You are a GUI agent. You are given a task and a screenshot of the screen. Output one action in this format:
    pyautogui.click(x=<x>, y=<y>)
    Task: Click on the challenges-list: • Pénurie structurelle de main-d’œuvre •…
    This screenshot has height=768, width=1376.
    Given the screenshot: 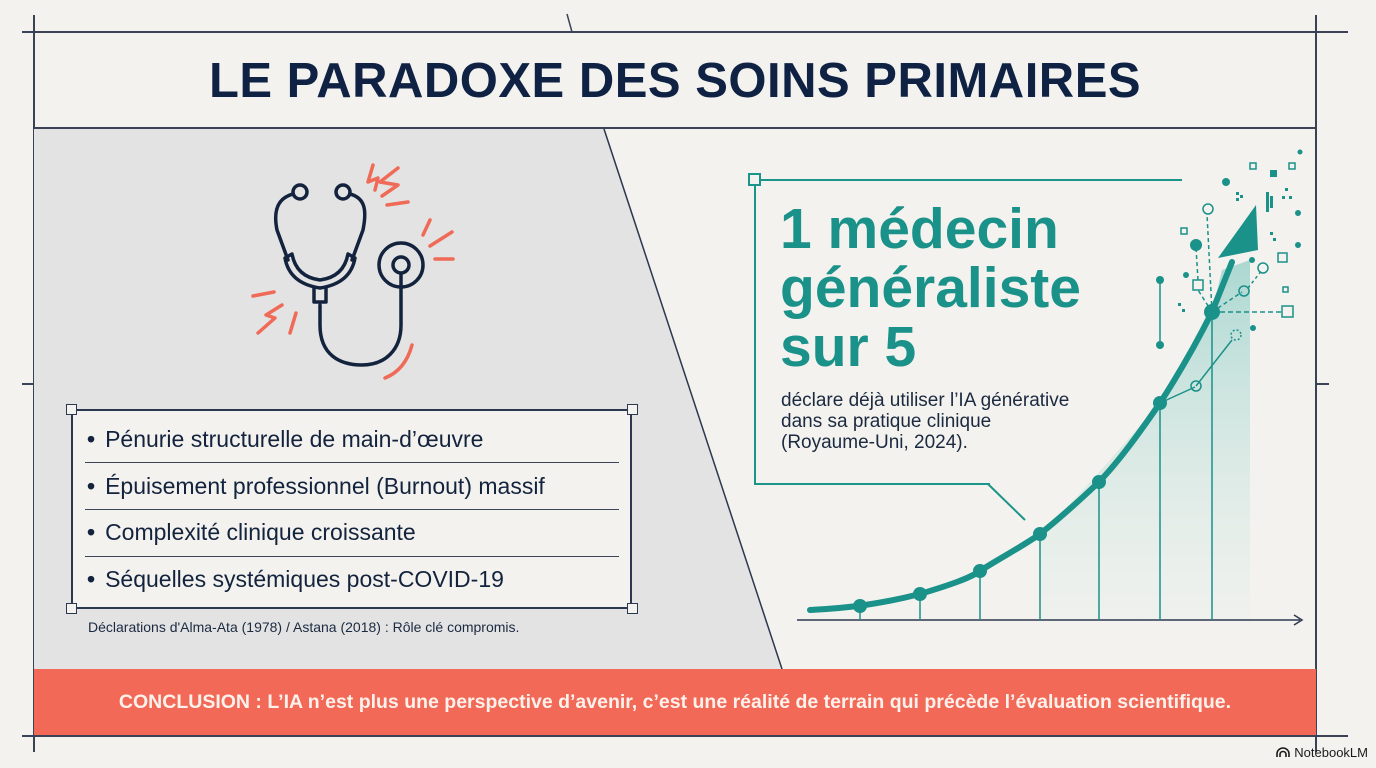 What is the action you would take?
    pyautogui.click(x=351, y=509)
    